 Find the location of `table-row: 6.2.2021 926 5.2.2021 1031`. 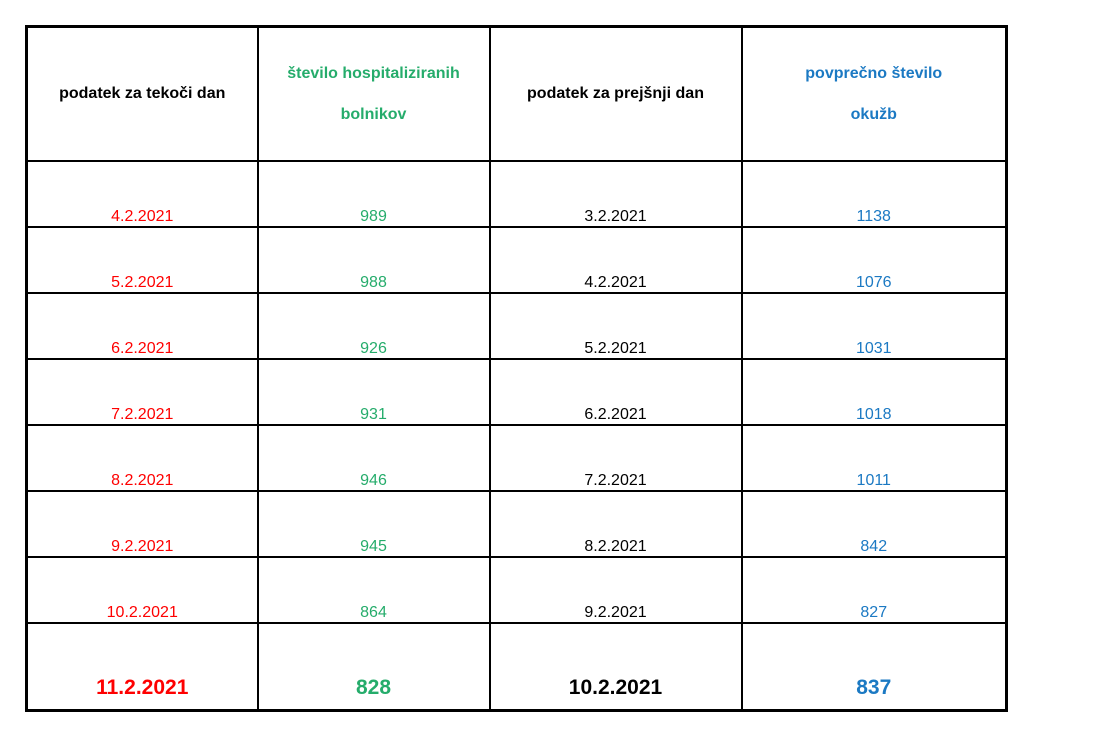

table-row: 6.2.2021 926 5.2.2021 1031 is located at coordinates (516, 326).